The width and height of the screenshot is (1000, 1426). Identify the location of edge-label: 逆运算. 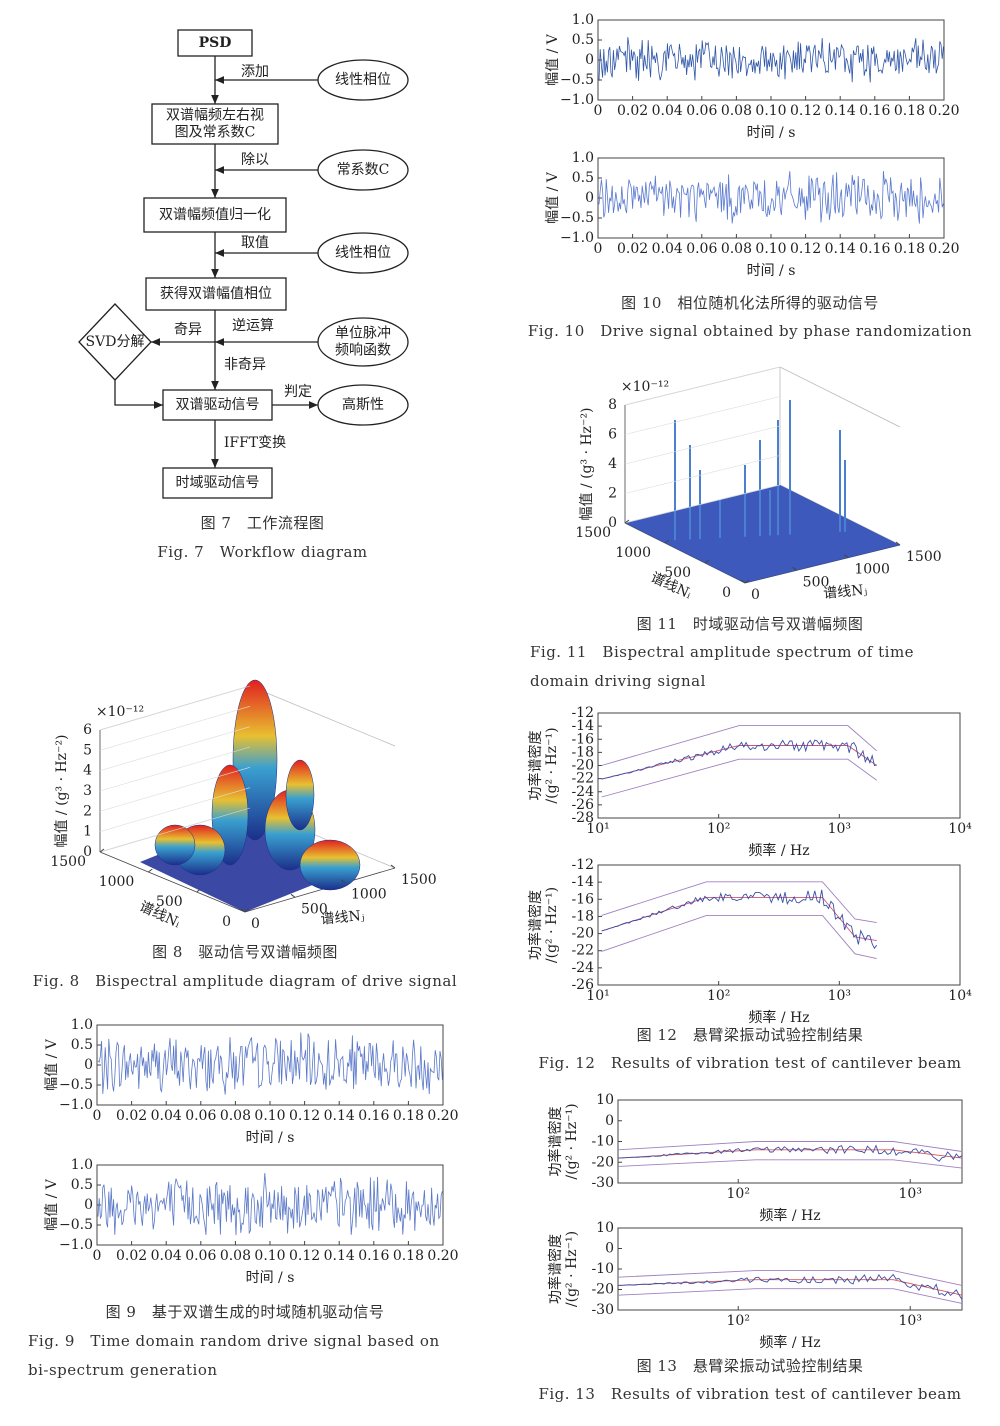
(253, 326).